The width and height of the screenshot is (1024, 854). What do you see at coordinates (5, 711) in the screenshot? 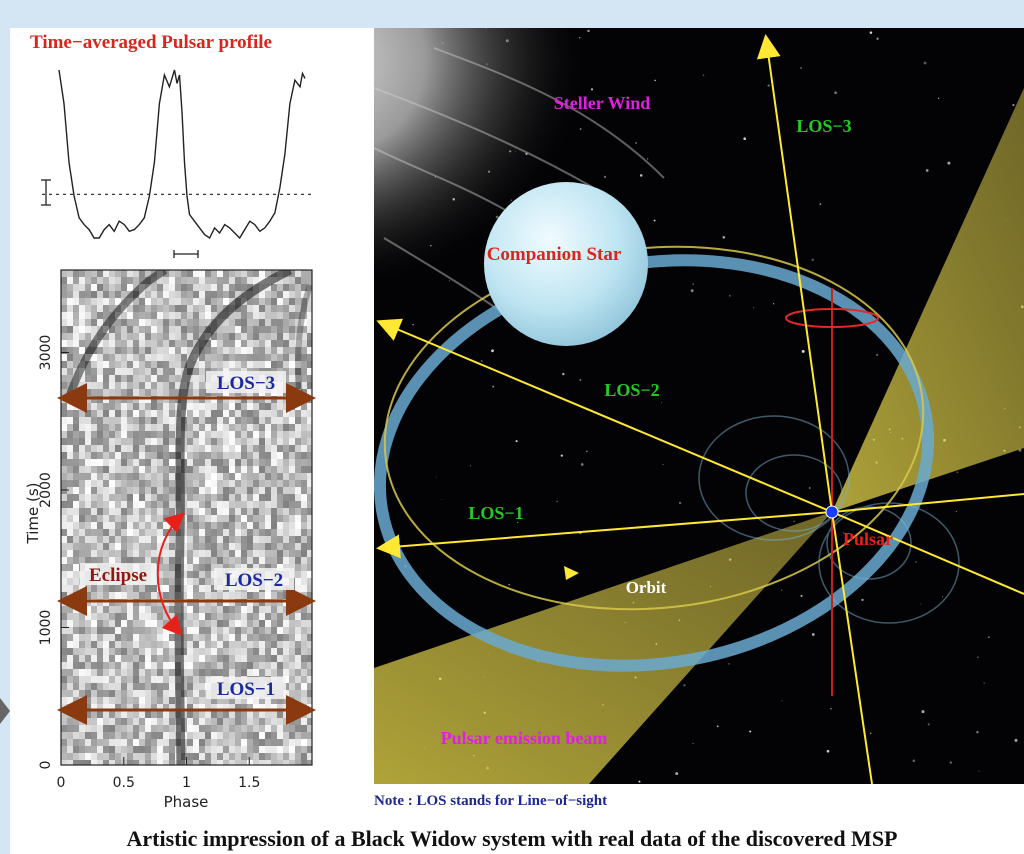
I see `slide-nav-arrow-icon` at bounding box center [5, 711].